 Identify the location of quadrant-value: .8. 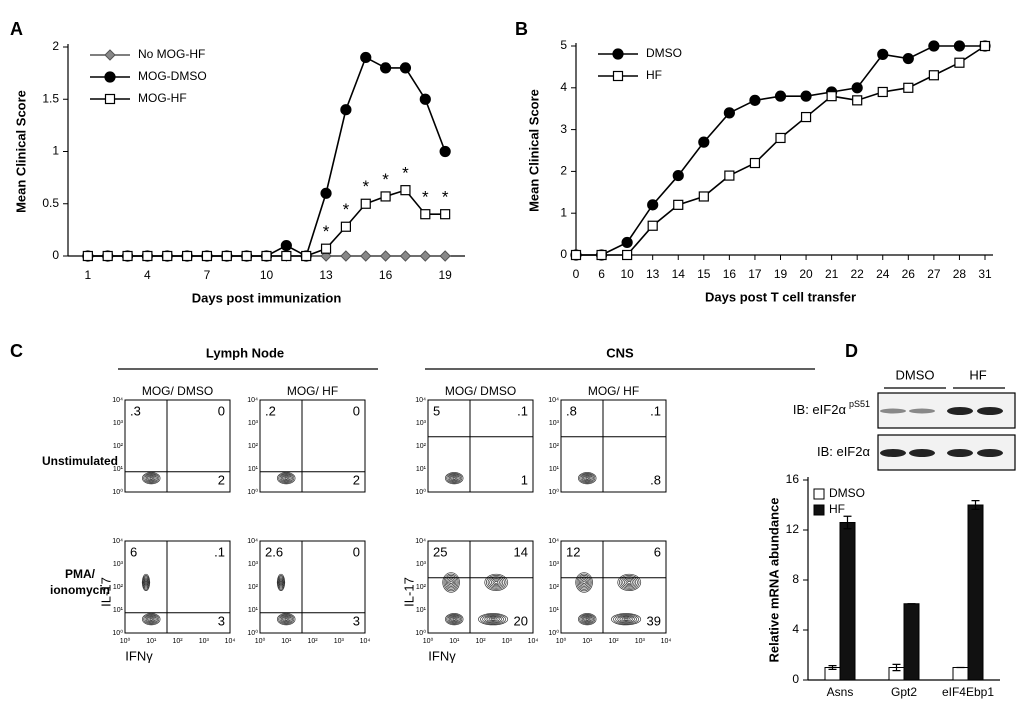
(655, 479).